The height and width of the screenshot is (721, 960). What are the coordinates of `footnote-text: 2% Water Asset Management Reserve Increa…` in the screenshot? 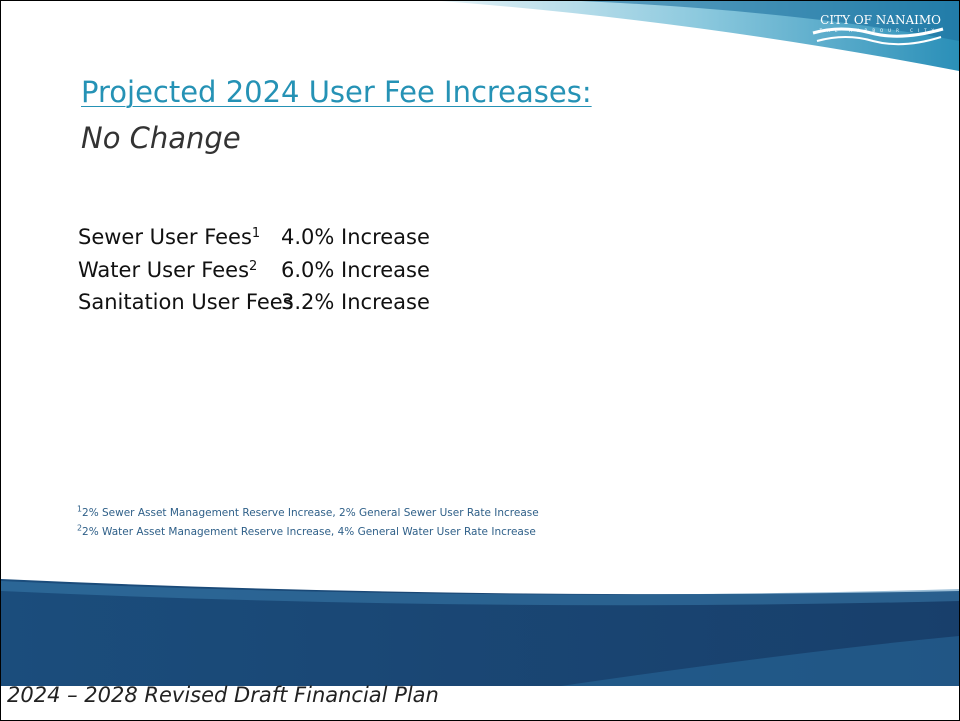 It's located at (309, 532).